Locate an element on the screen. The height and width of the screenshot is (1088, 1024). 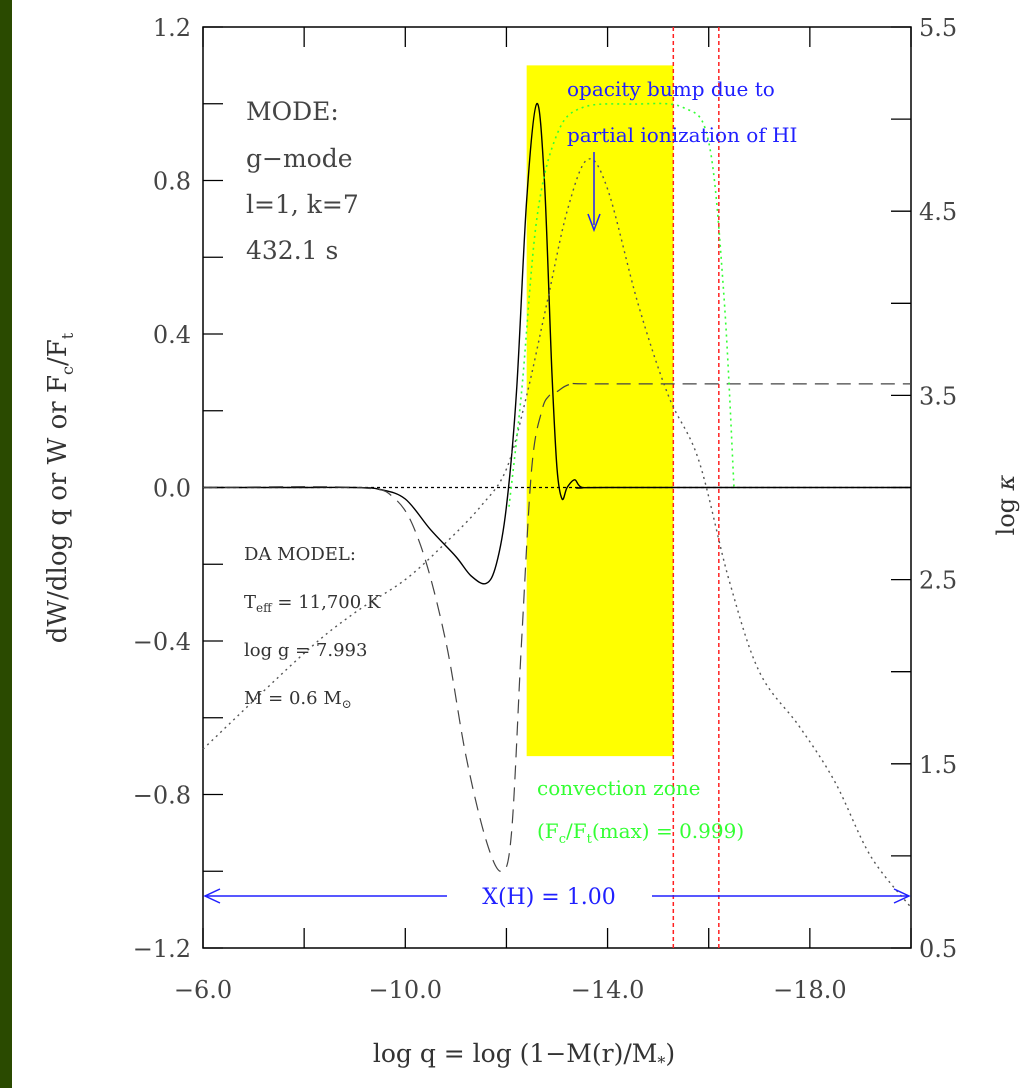
opacity-arrow-head is located at coordinates (594, 223).